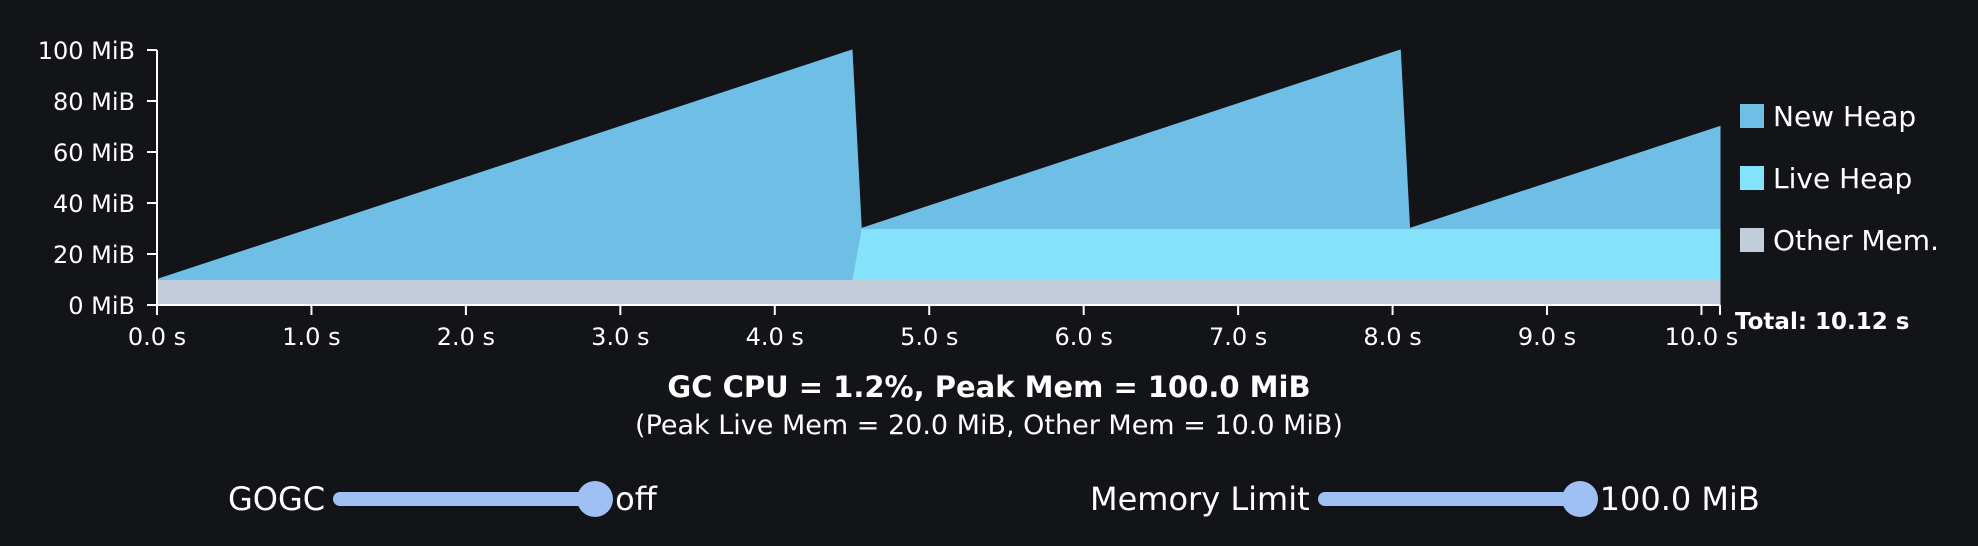  What do you see at coordinates (466, 337) in the screenshot?
I see `x-tick-label: 2.0 s` at bounding box center [466, 337].